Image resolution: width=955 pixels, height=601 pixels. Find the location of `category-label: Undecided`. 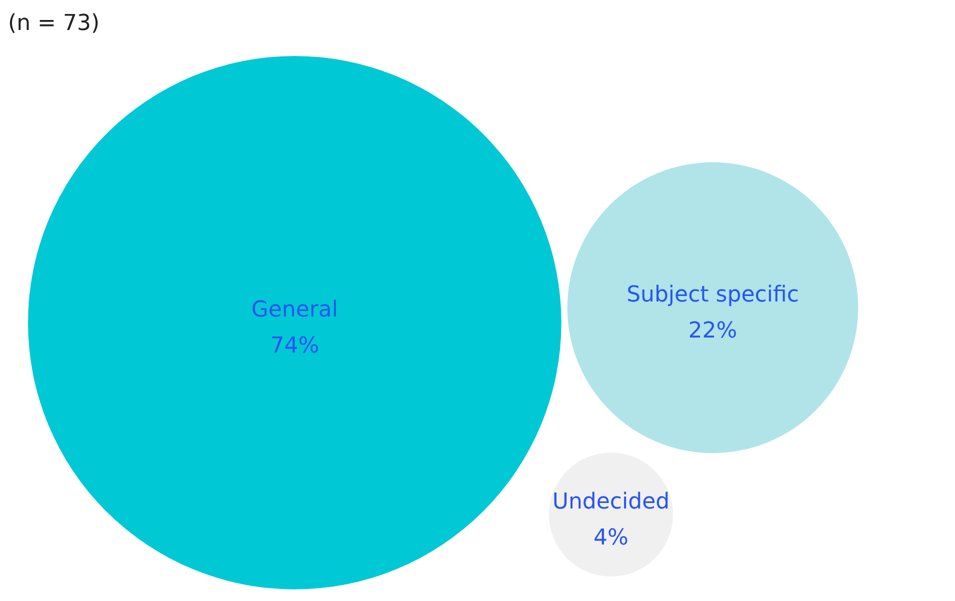

category-label: Undecided is located at coordinates (611, 502).